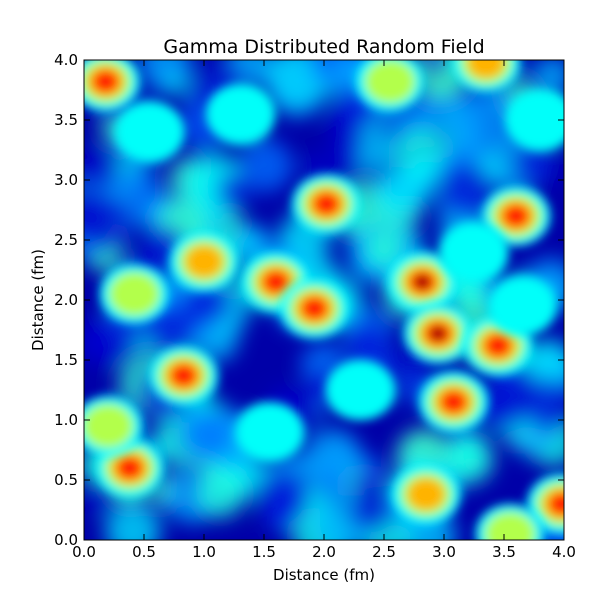 This screenshot has height=600, width=611. I want to click on y-tick-label: 2.0, so click(66, 300).